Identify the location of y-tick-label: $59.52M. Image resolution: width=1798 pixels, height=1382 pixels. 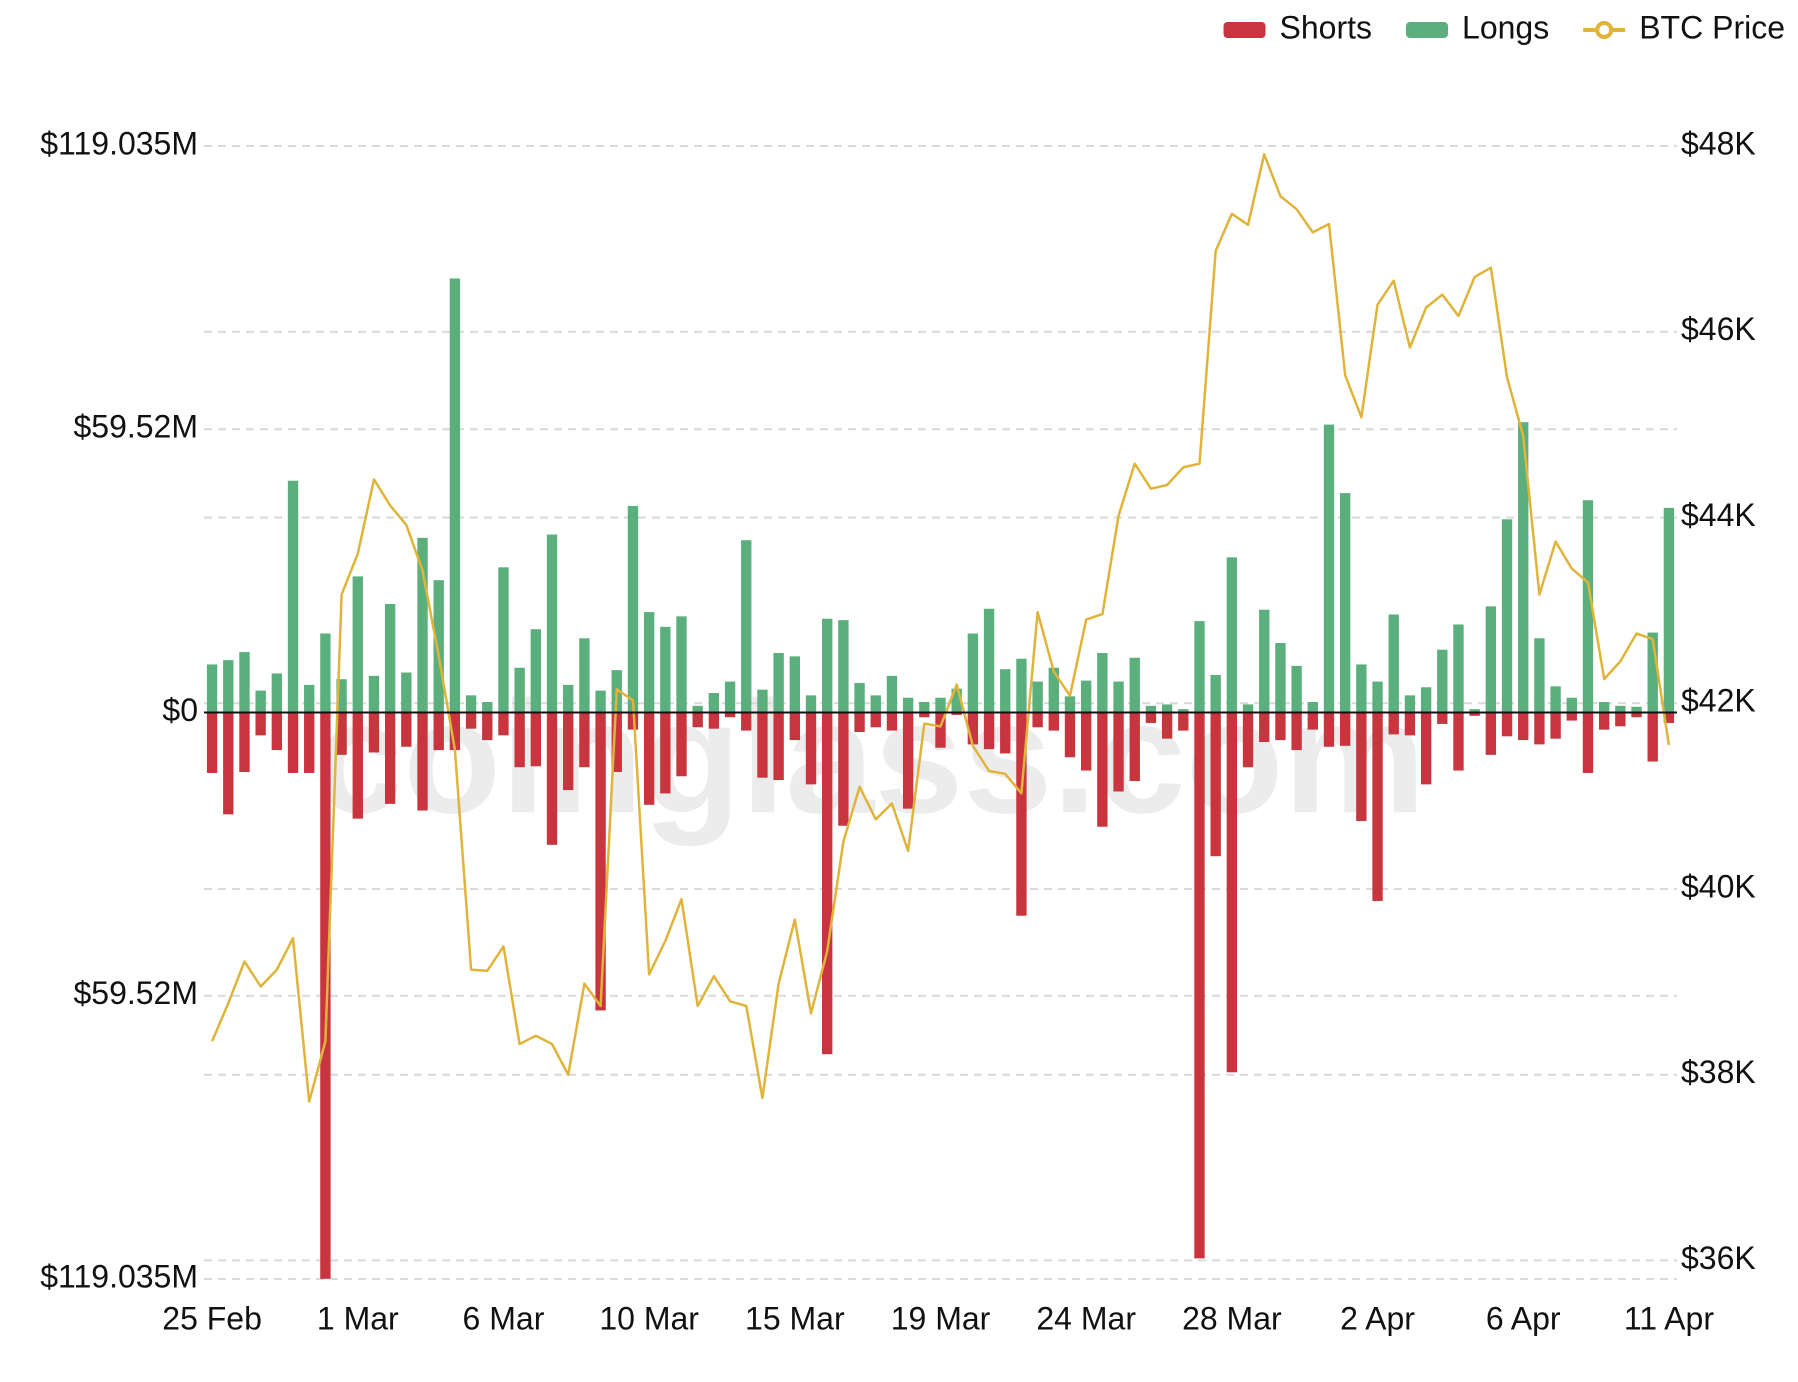
(135, 427).